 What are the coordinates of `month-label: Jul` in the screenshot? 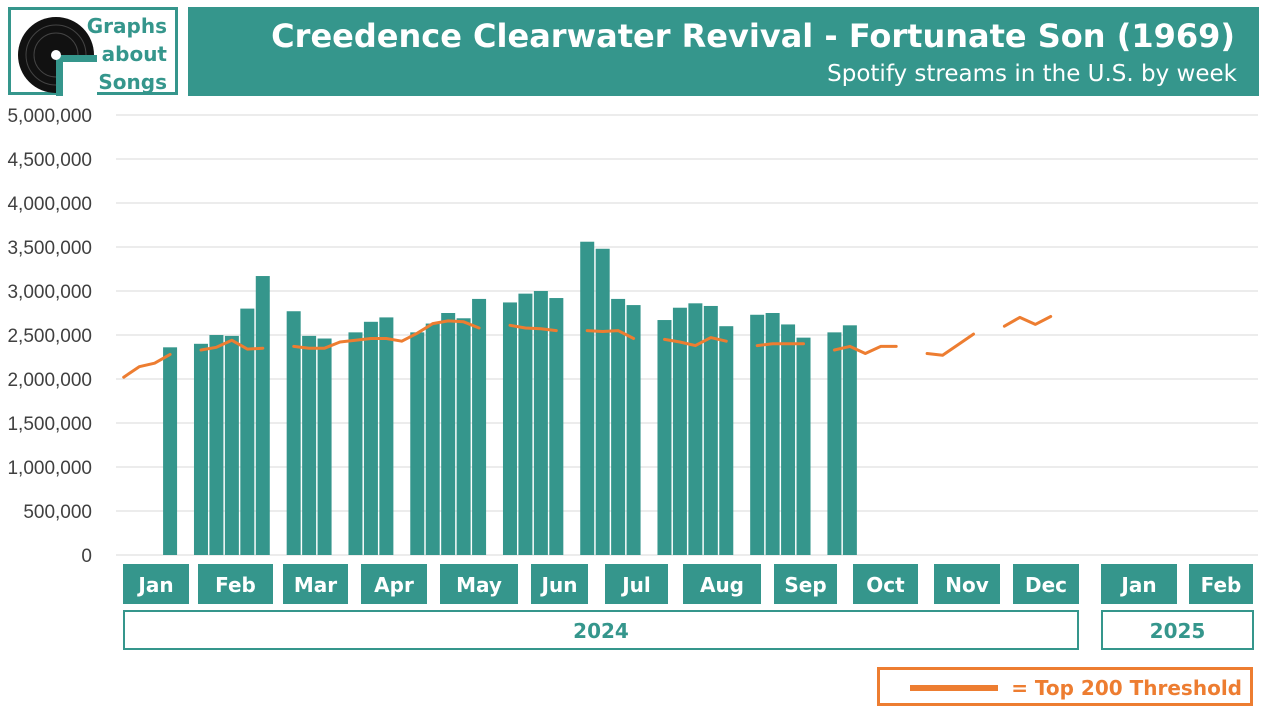 It's located at (635, 585).